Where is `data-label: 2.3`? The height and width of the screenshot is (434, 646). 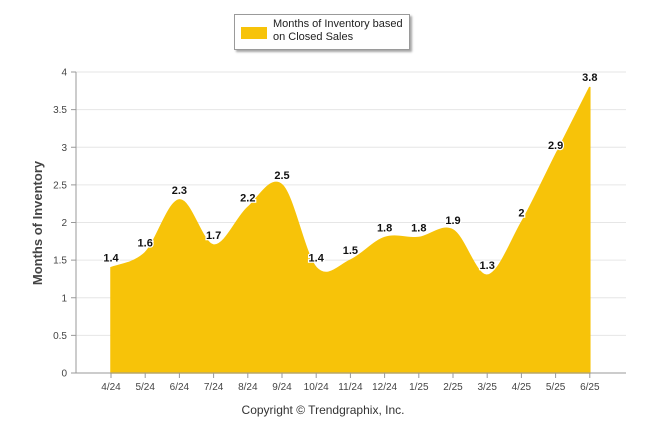
data-label: 2.3 is located at coordinates (179, 191).